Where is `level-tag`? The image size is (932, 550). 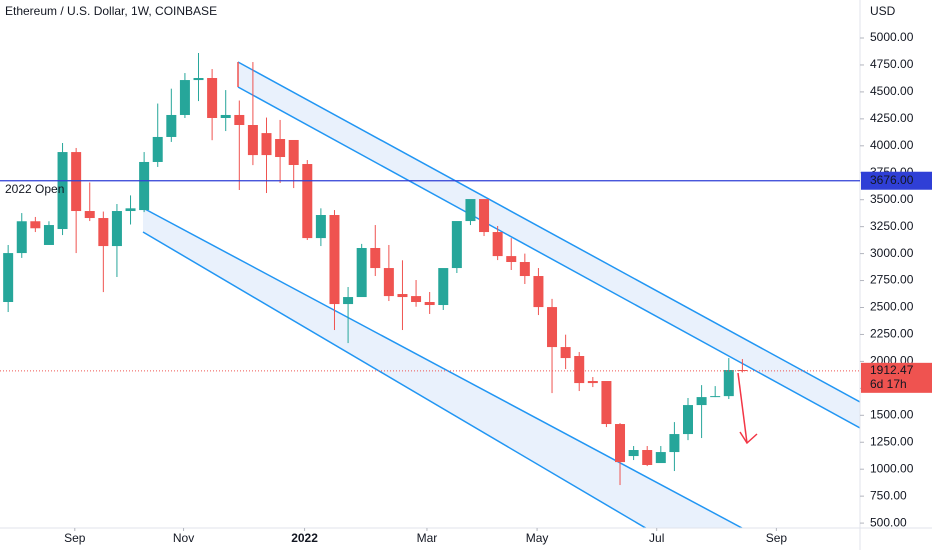
level-tag is located at coordinates (896, 180).